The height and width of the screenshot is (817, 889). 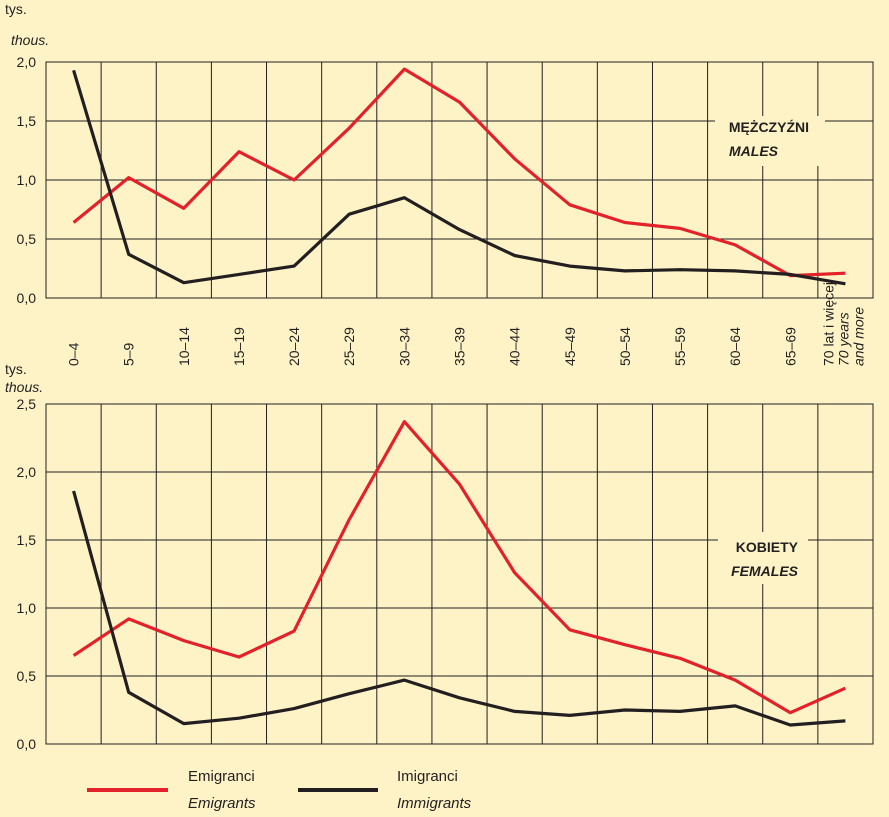 I want to click on males-y-tick-label: 0,0, so click(x=27, y=298).